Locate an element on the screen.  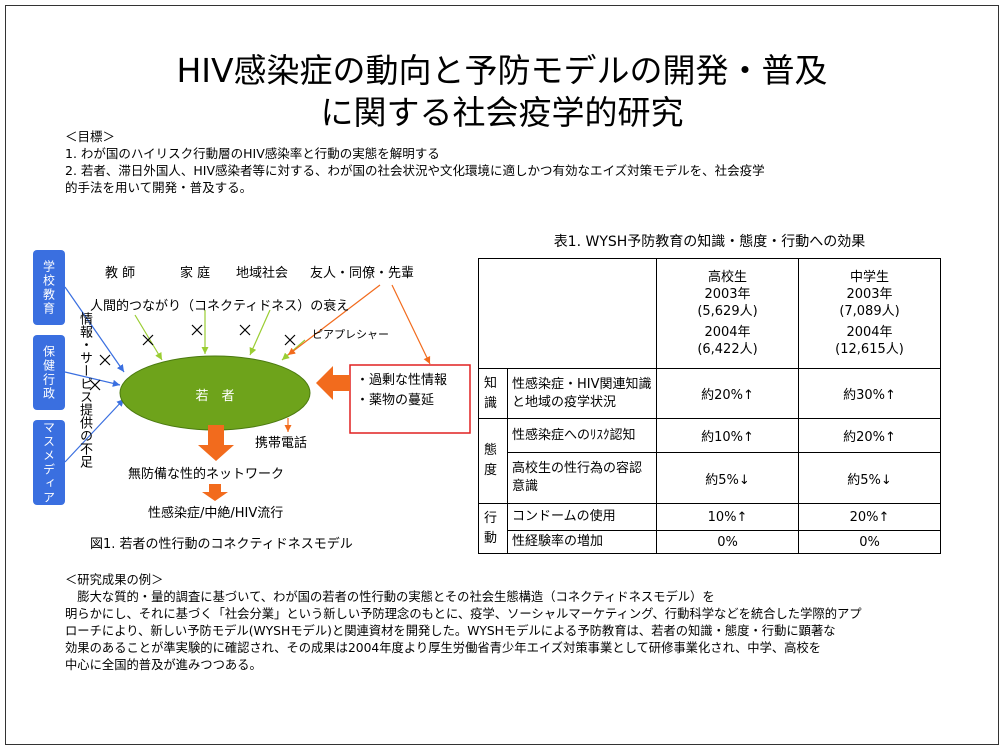
group-cell: 行動 is located at coordinates (493, 528).